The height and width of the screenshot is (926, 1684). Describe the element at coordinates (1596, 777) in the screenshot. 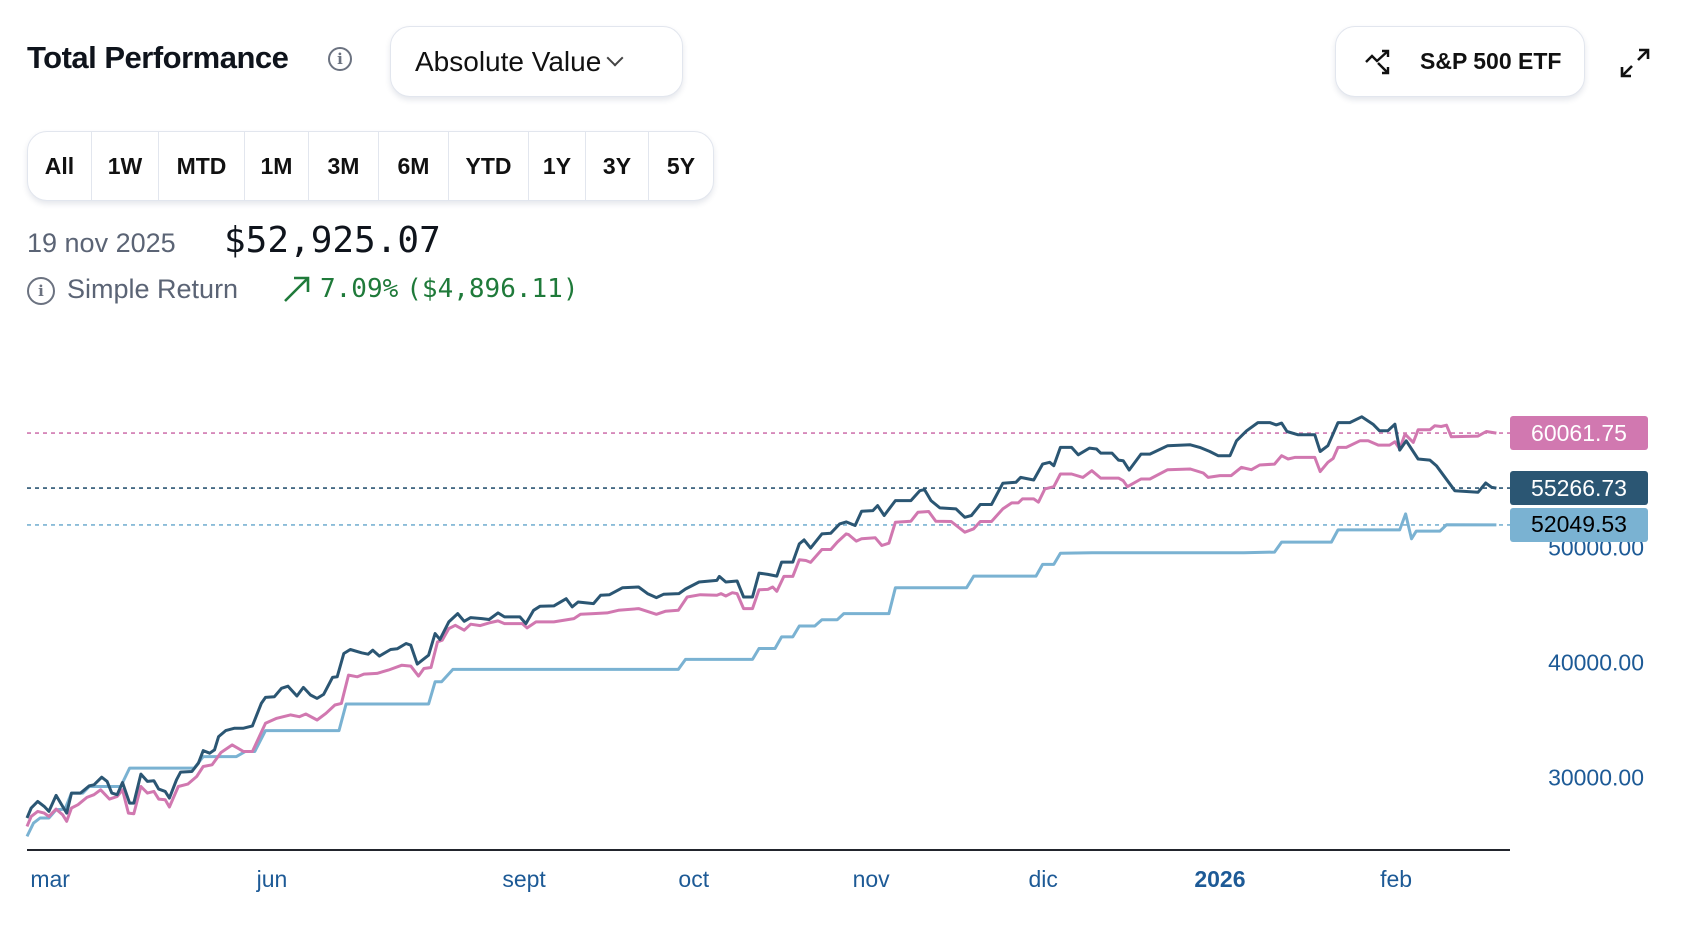

I see `y-tick-label: 30000.00` at that location.